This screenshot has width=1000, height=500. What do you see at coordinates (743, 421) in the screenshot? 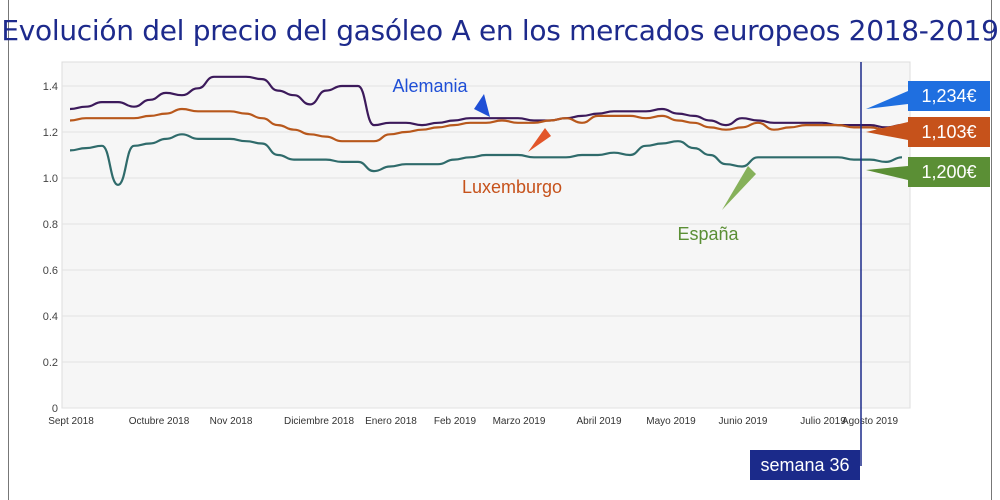
I see `x-tick-label: Junio 2019` at bounding box center [743, 421].